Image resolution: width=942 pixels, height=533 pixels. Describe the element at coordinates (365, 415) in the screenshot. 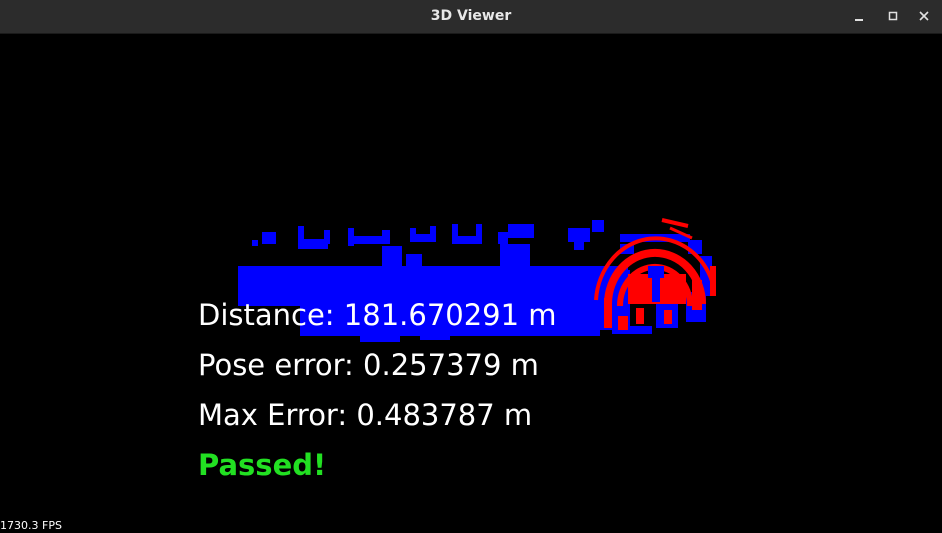

I see `max-error-readout: Max Error: 0.483787 m` at that location.